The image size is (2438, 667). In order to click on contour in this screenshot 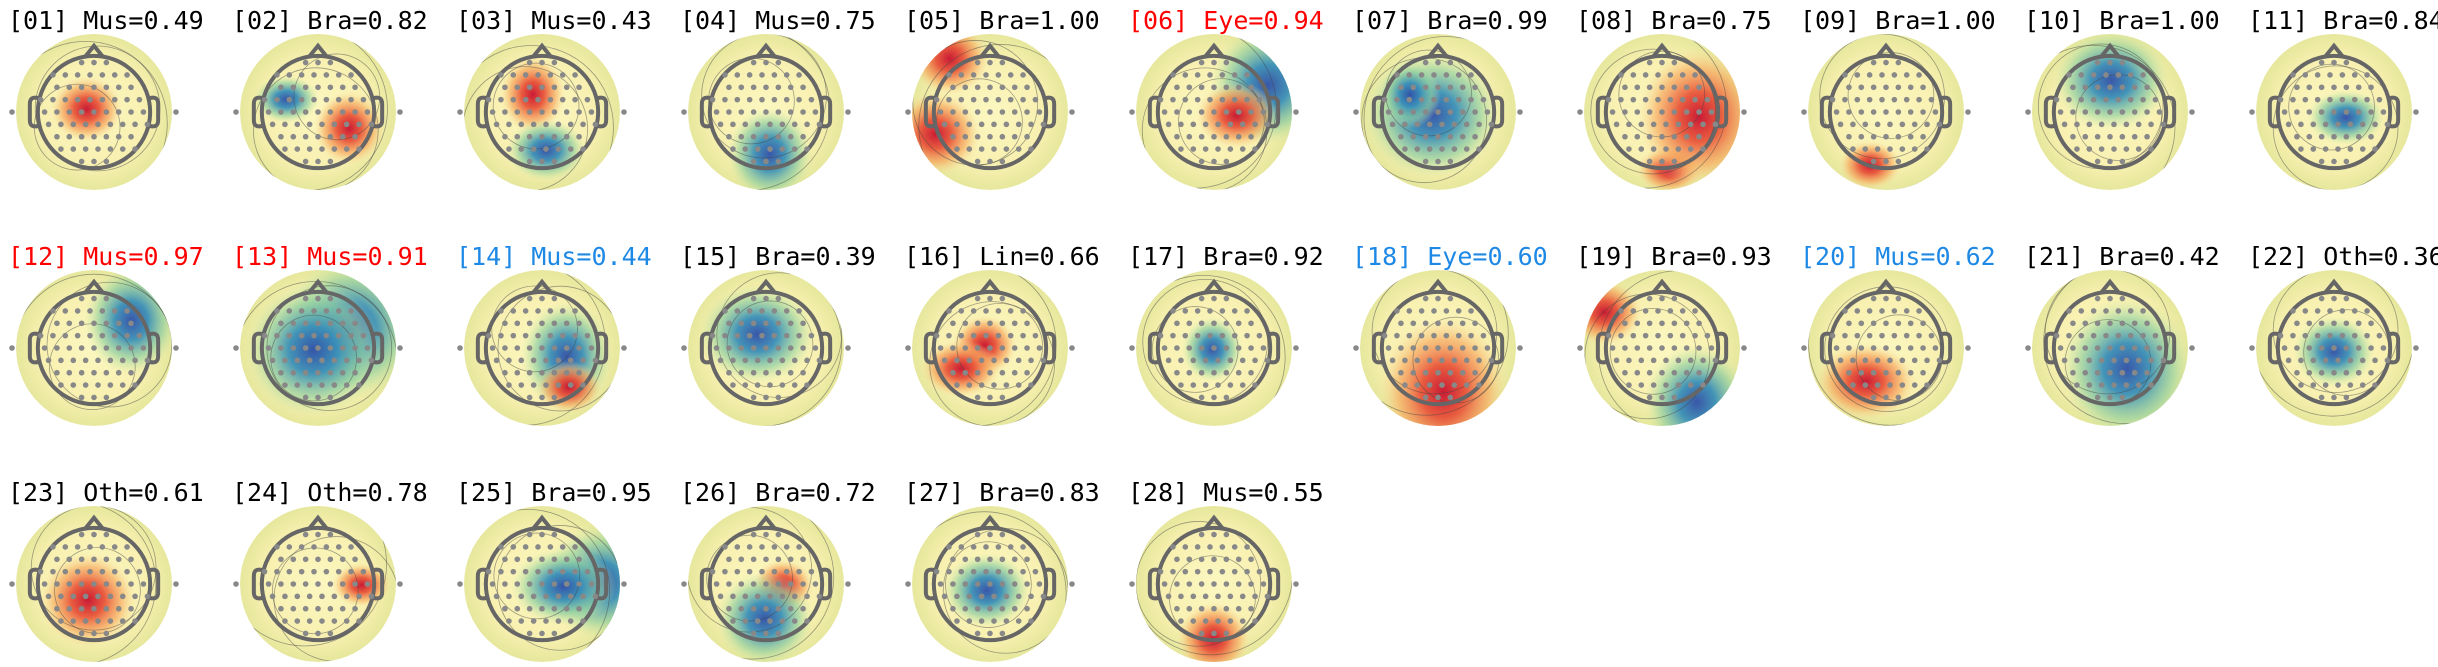, I will do `click(86, 584)`.